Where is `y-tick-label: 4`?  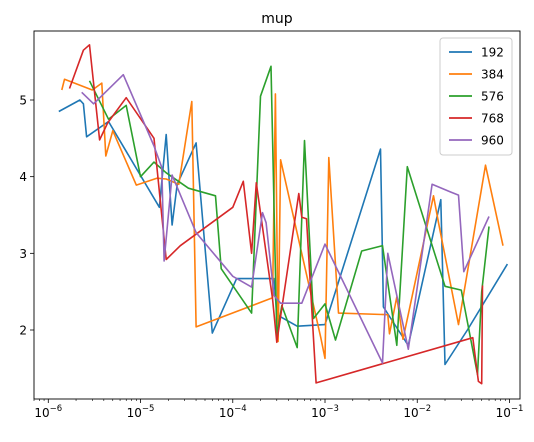
y-tick-label: 4 is located at coordinates (23, 177).